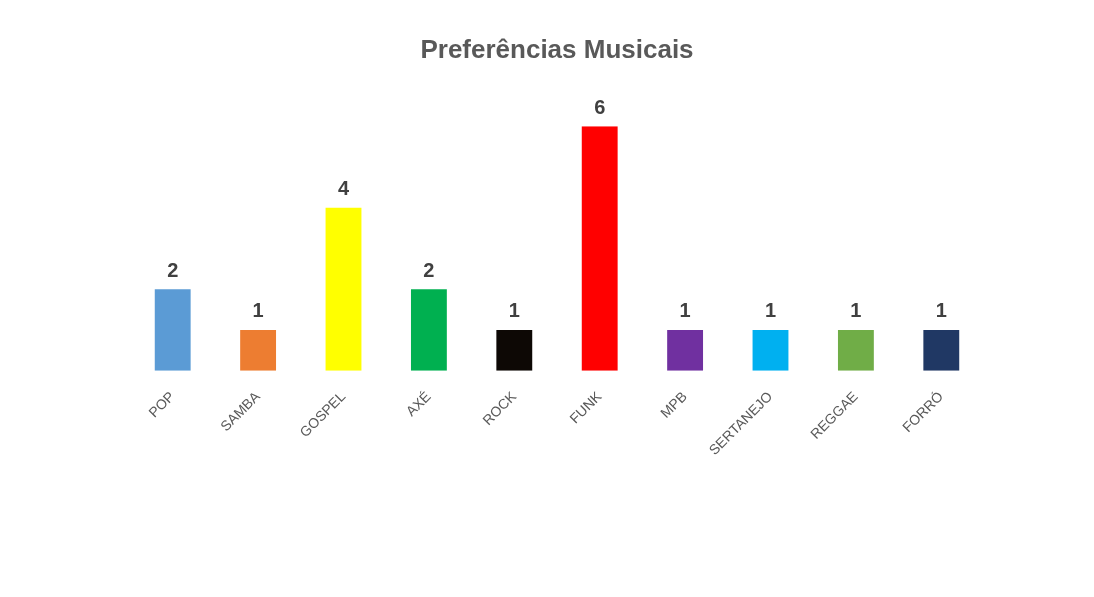 This screenshot has height=597, width=1094. What do you see at coordinates (343, 188) in the screenshot?
I see `data-label: 4` at bounding box center [343, 188].